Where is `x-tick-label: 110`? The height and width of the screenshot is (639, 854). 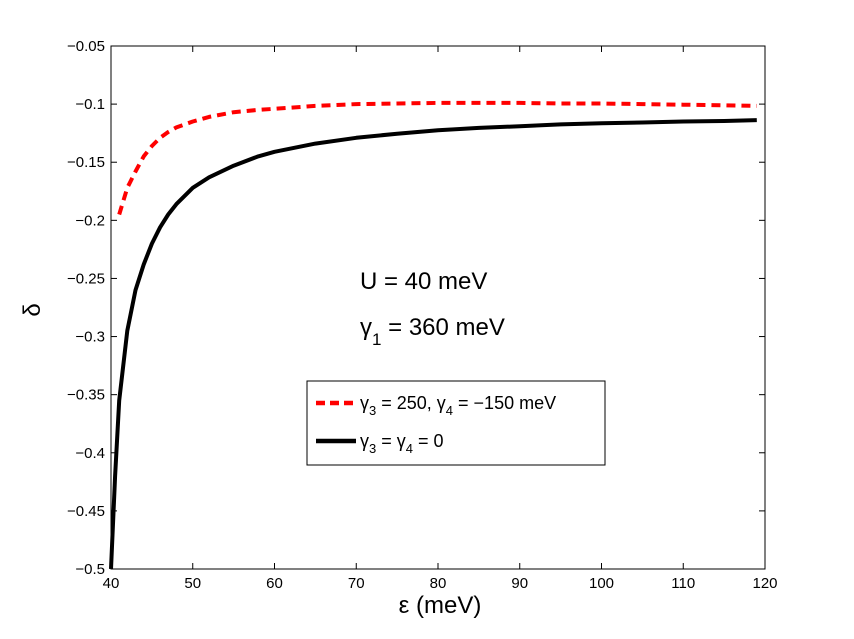 x-tick-label: 110 is located at coordinates (683, 583).